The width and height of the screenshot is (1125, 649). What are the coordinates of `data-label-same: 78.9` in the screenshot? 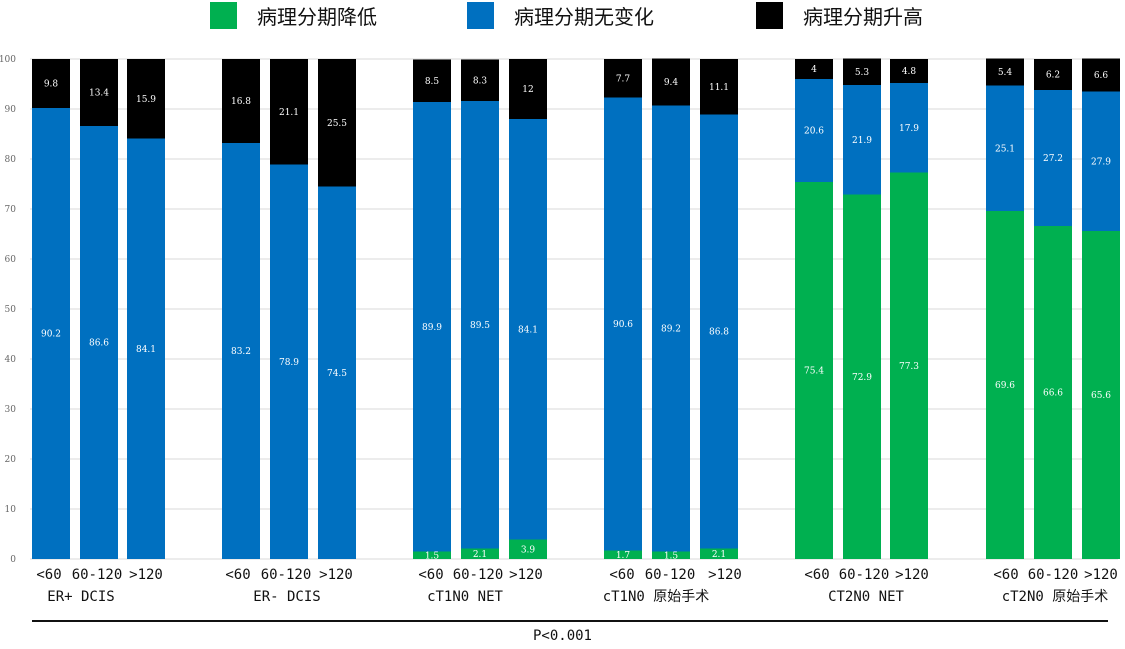 It's located at (289, 363).